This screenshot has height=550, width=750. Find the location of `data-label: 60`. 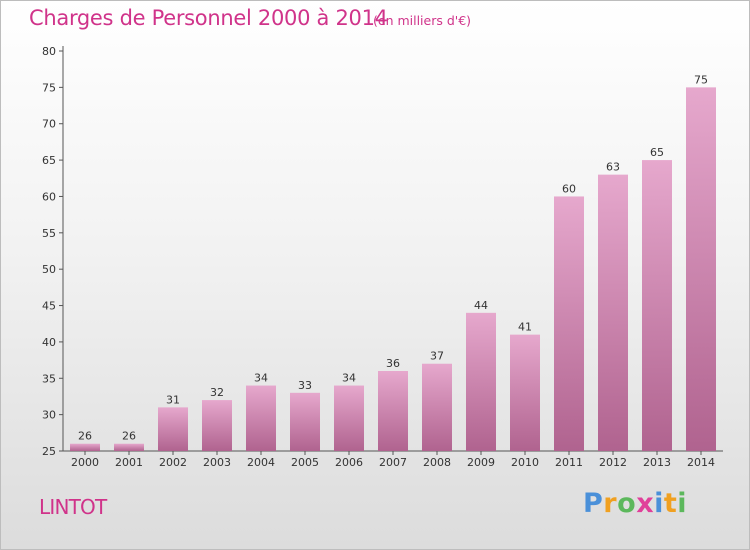

data-label: 60 is located at coordinates (569, 188).